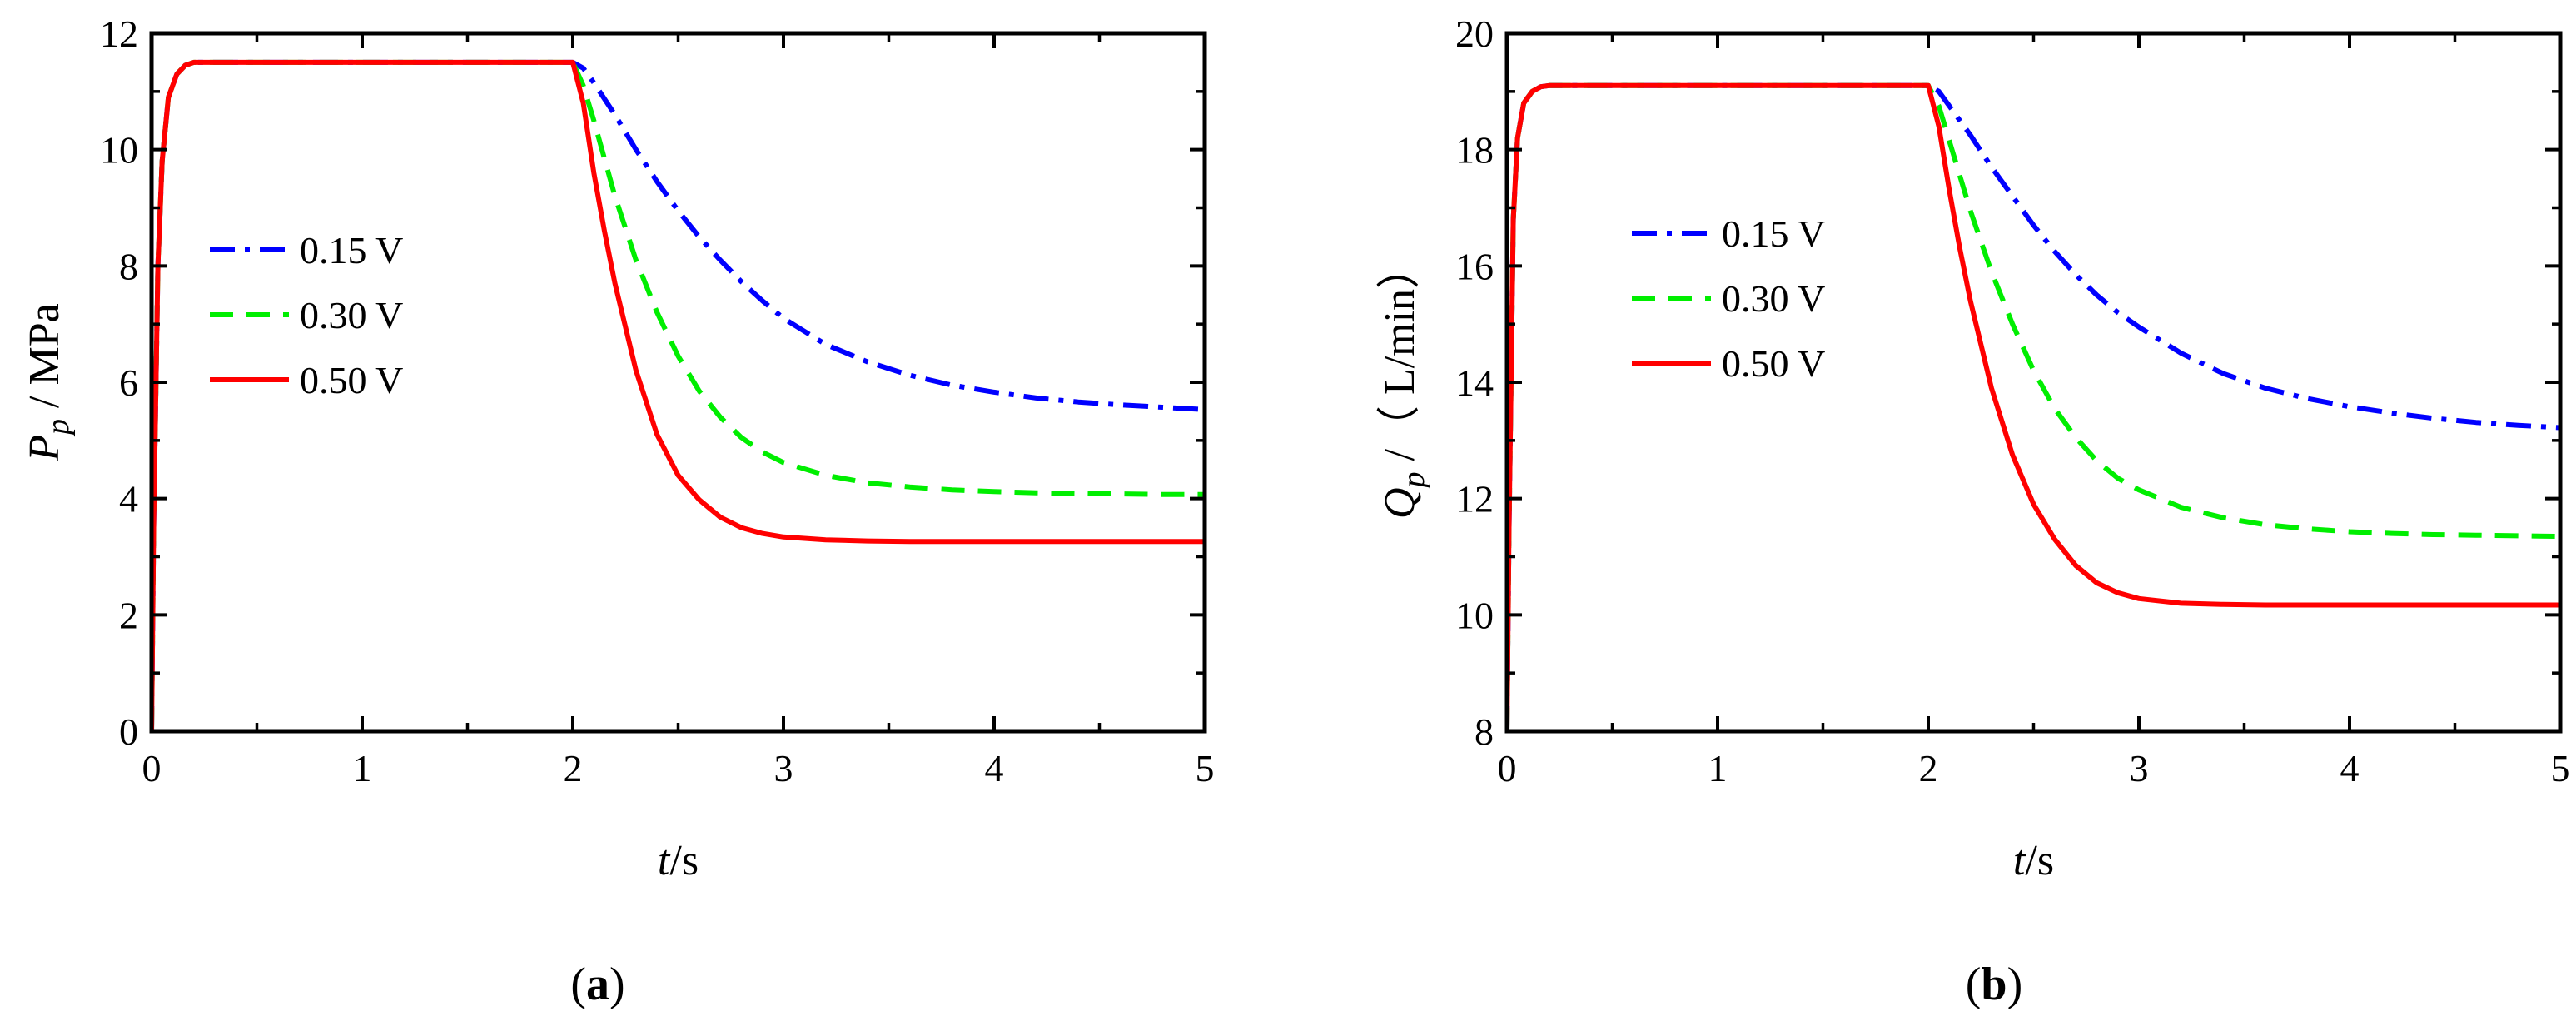  I want to click on y-axis-variable: Q, so click(1400, 504).